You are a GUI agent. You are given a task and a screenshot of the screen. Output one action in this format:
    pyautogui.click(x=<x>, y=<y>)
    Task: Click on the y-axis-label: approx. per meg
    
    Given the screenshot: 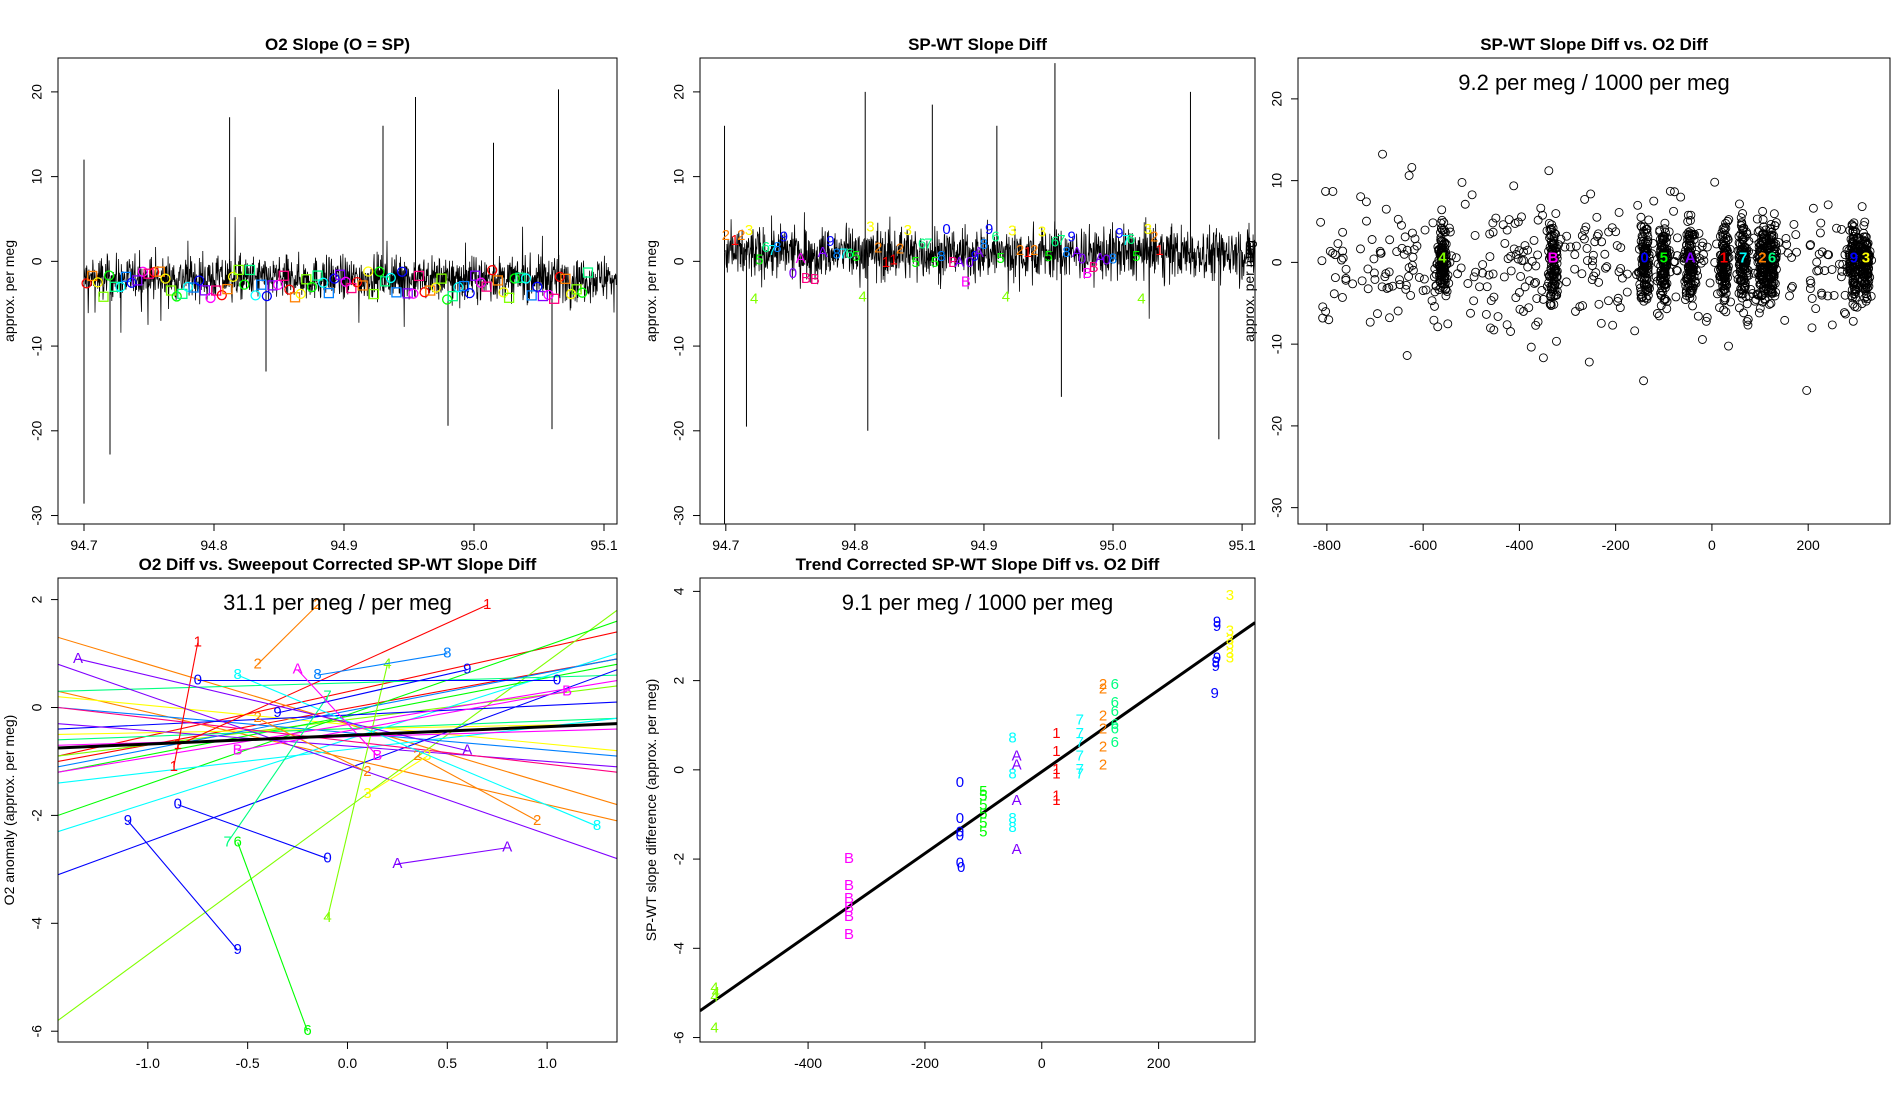 What is the action you would take?
    pyautogui.click(x=9, y=291)
    